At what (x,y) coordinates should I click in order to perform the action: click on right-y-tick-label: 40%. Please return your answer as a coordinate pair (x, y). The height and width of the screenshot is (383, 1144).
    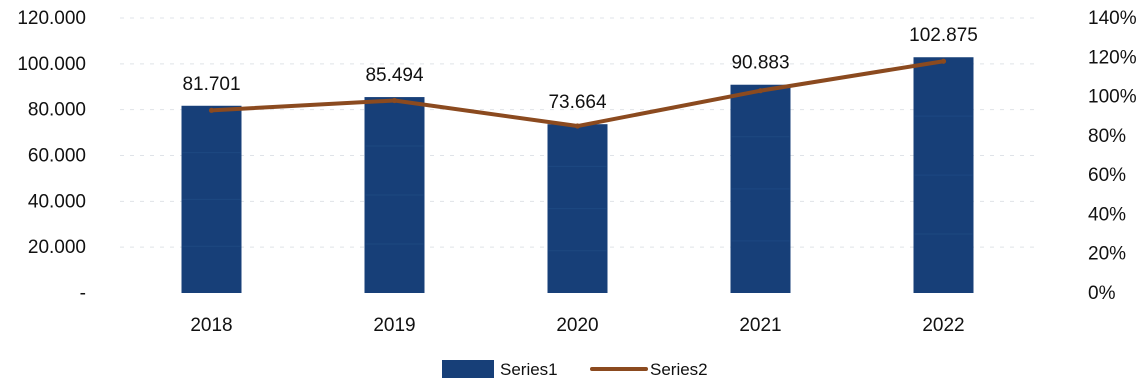
    Looking at the image, I should click on (1107, 214).